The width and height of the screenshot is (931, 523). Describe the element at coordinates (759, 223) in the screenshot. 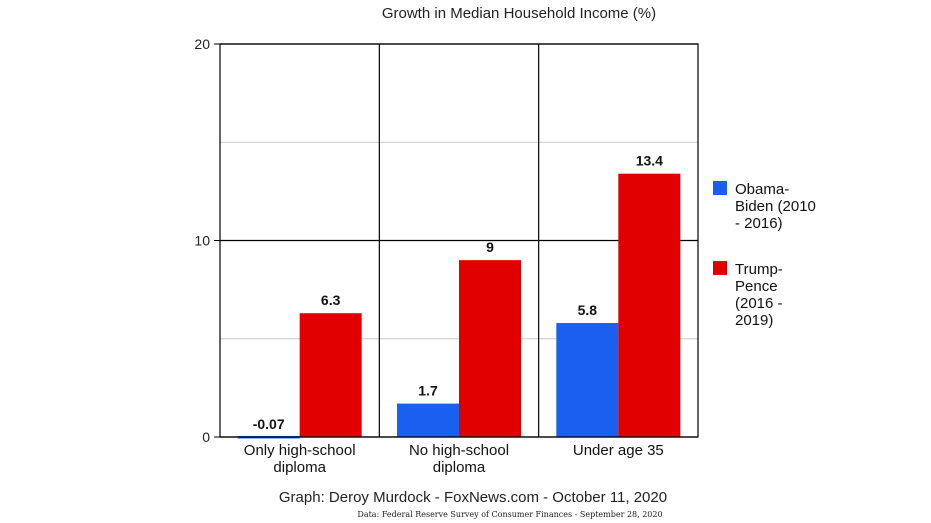

I see `legend-label: - 2016)` at that location.